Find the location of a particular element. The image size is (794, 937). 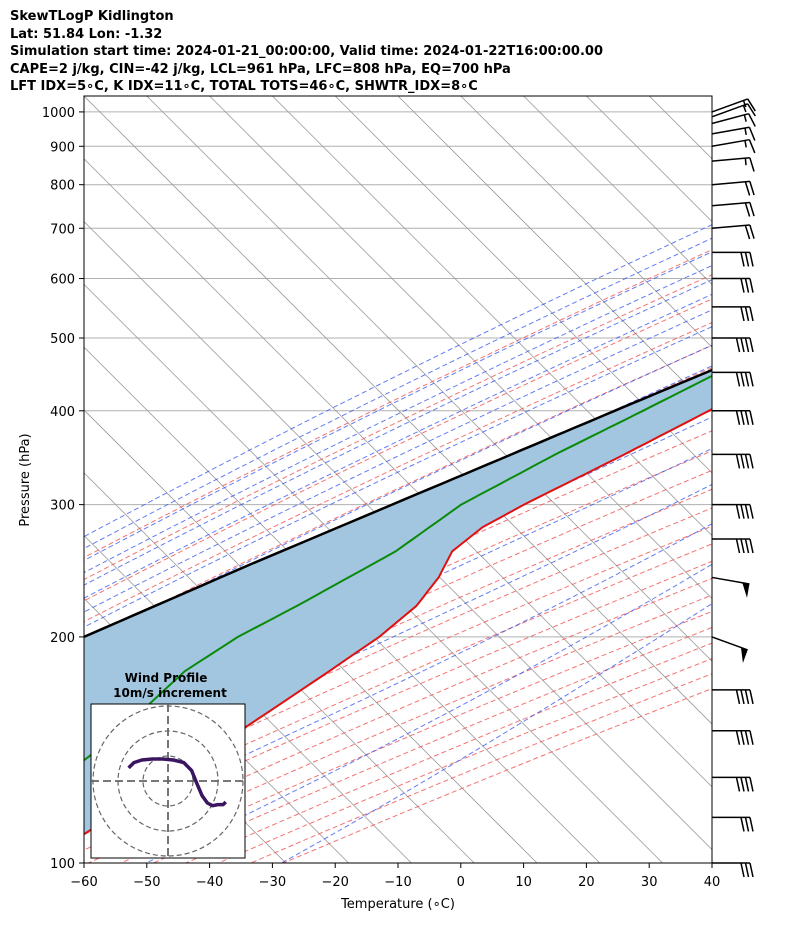

hodograph-subtitle: 10m/s increment is located at coordinates (170, 693).